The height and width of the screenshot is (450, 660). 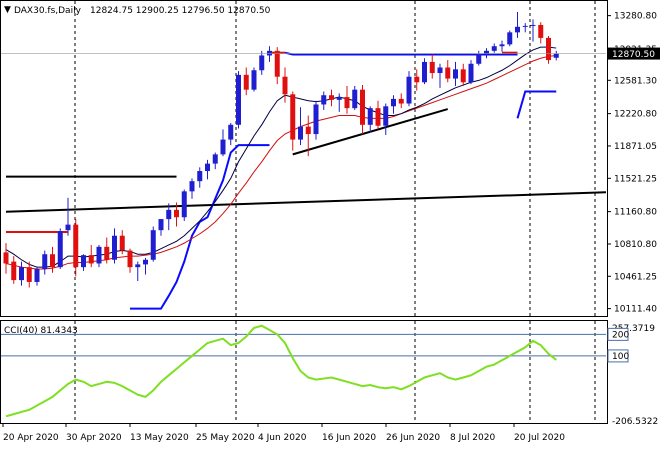 I want to click on chart-arrow-icon: ▼, so click(x=7, y=10).